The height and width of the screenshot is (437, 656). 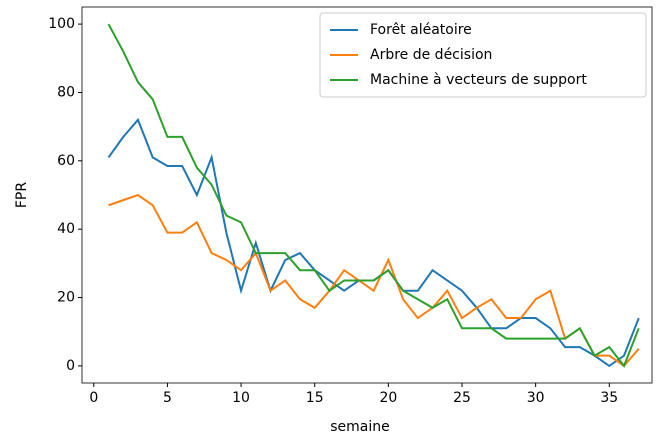 I want to click on x-tick-label: 30, so click(x=536, y=398).